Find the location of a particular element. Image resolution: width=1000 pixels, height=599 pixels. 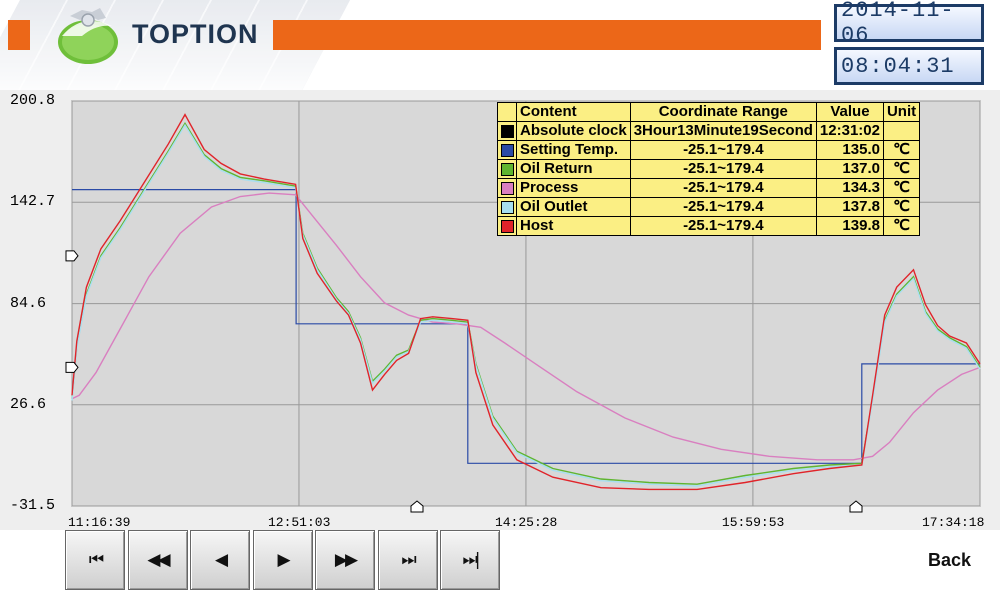

fast-forward-icon: ▶▶ is located at coordinates (346, 560).